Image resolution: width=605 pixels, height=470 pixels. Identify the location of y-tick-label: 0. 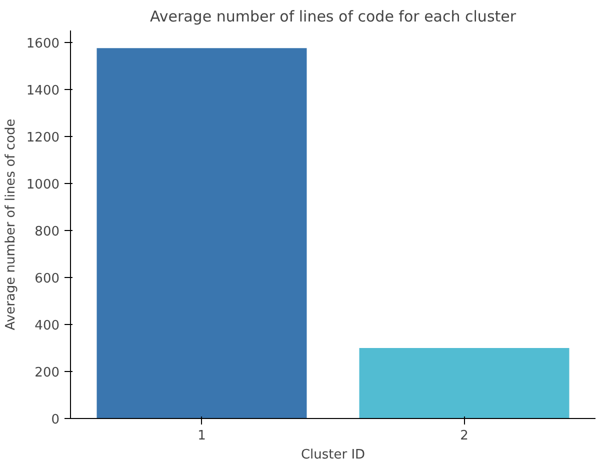
(55, 420).